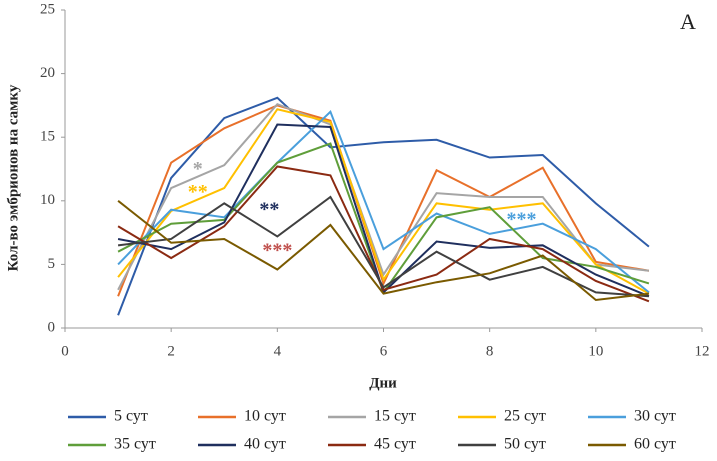 The height and width of the screenshot is (461, 717). I want to click on legend-label: 45 сут, so click(395, 444).